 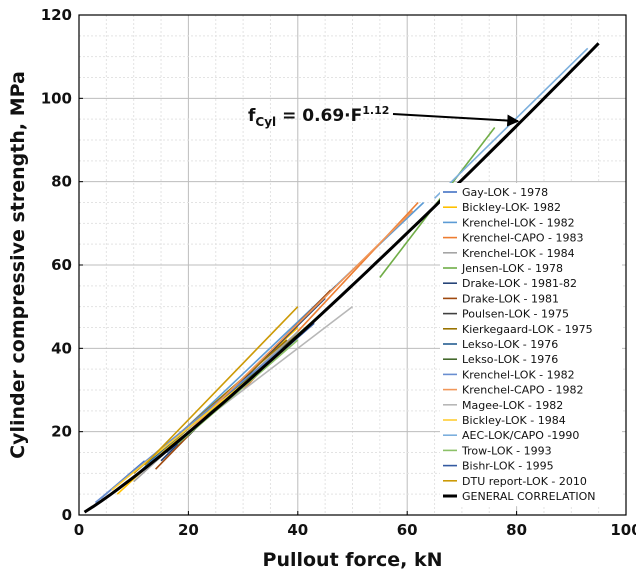 What do you see at coordinates (518, 253) in the screenshot?
I see `legend-entry: Krenchel-LOK - 1984` at bounding box center [518, 253].